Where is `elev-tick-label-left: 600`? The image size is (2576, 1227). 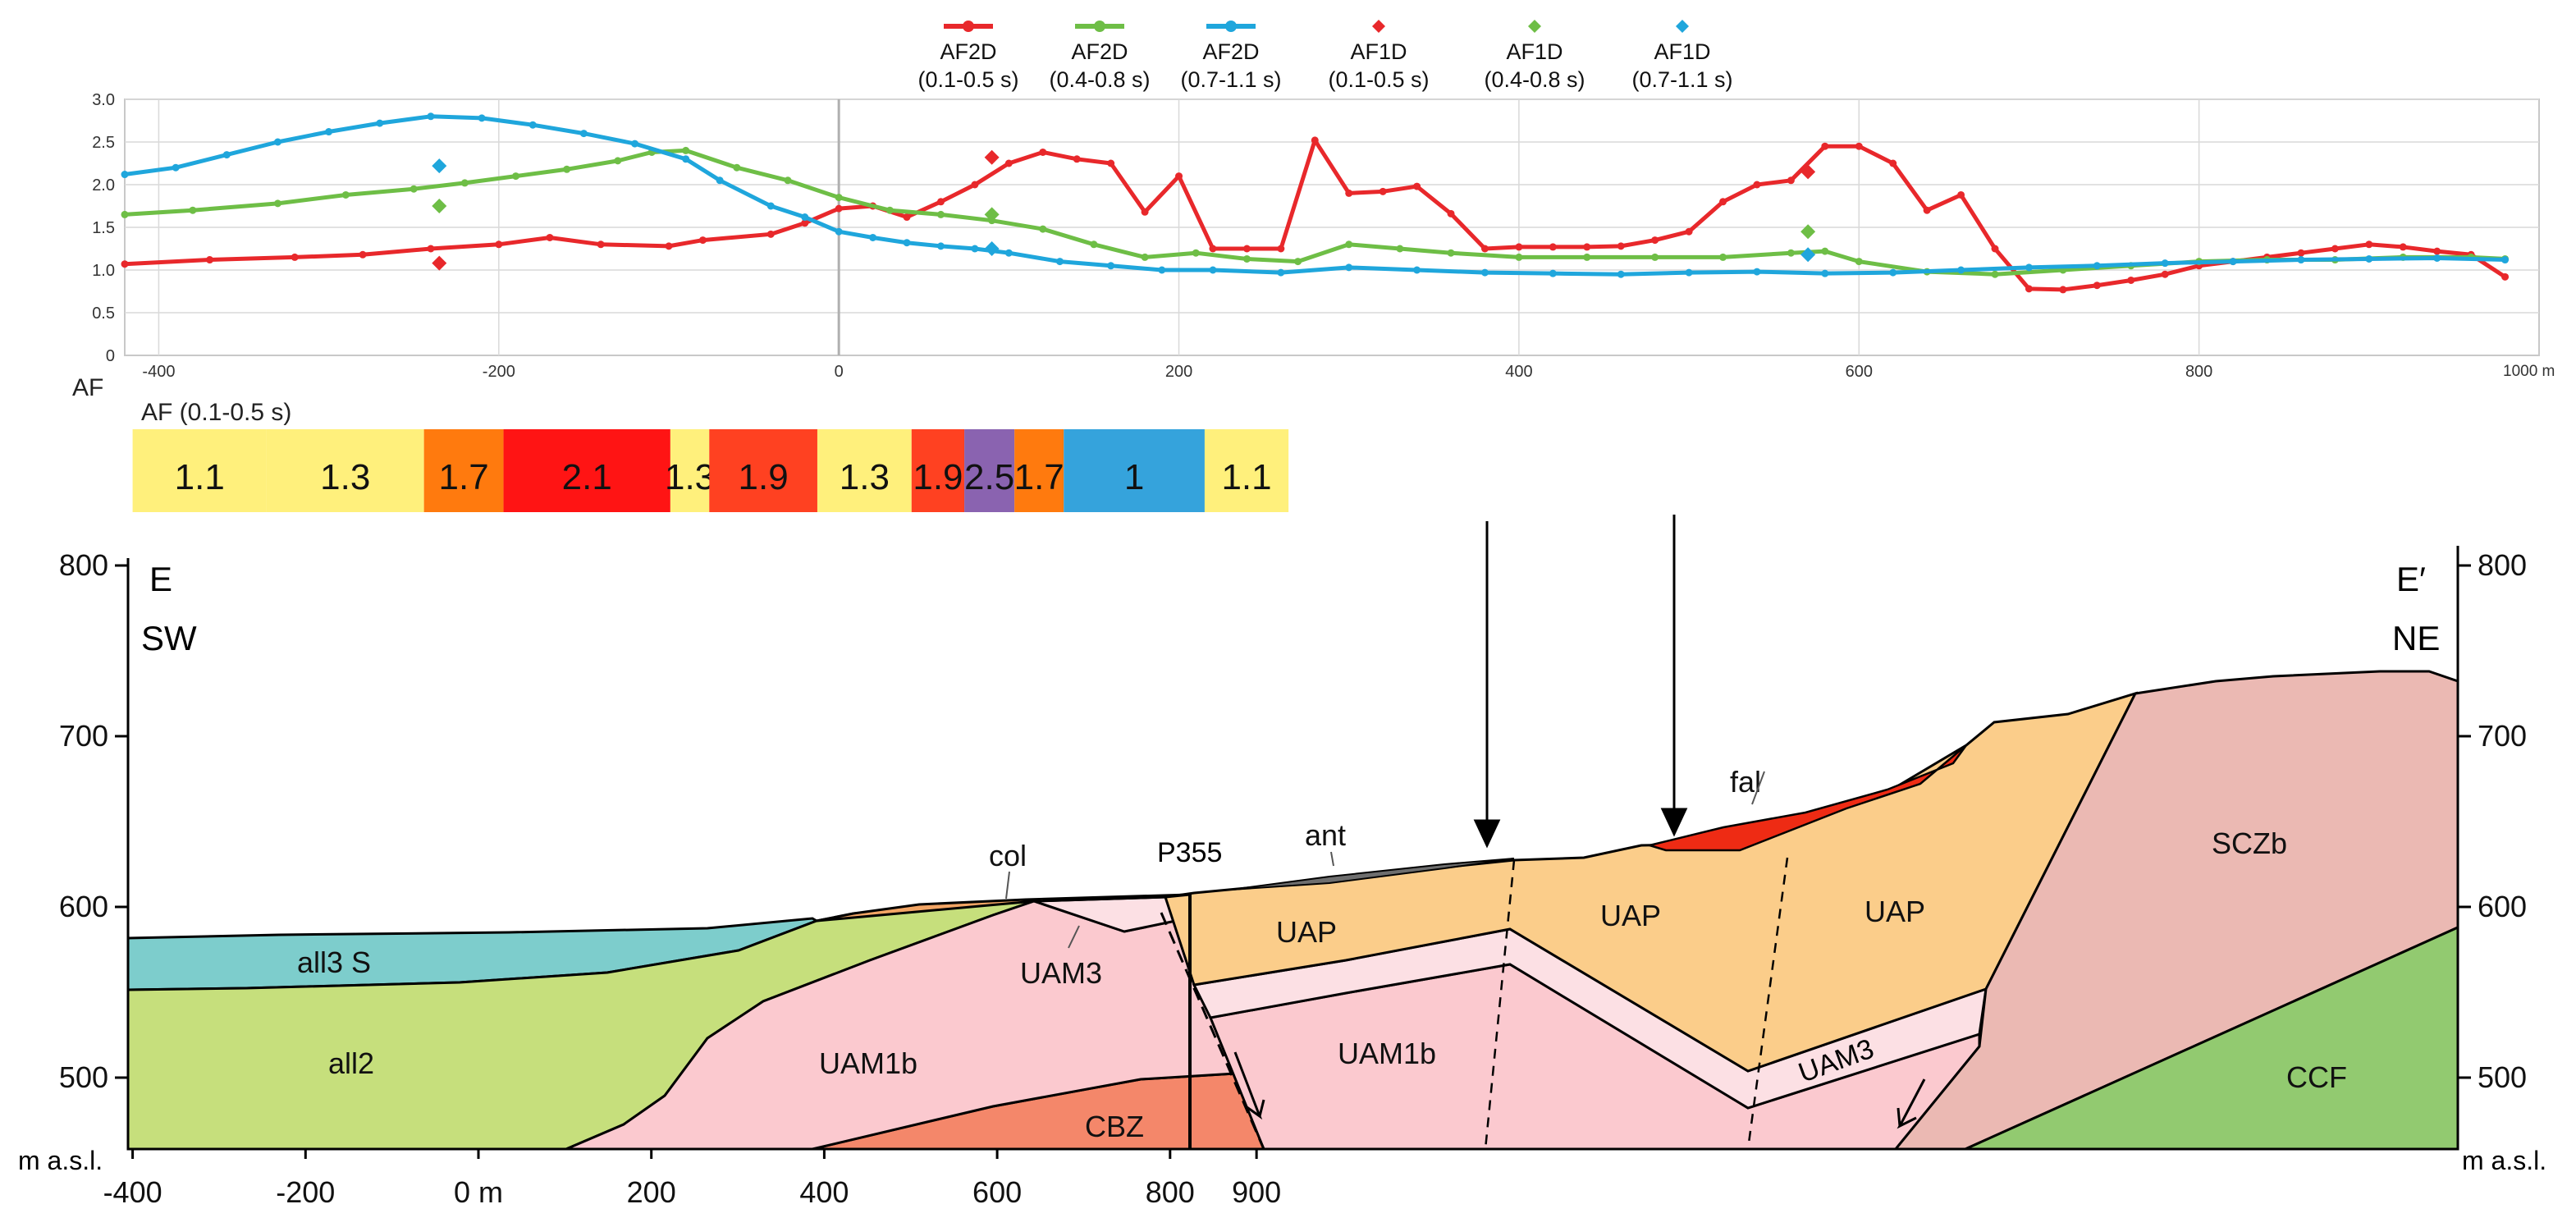
elev-tick-label-left: 600 is located at coordinates (83, 906).